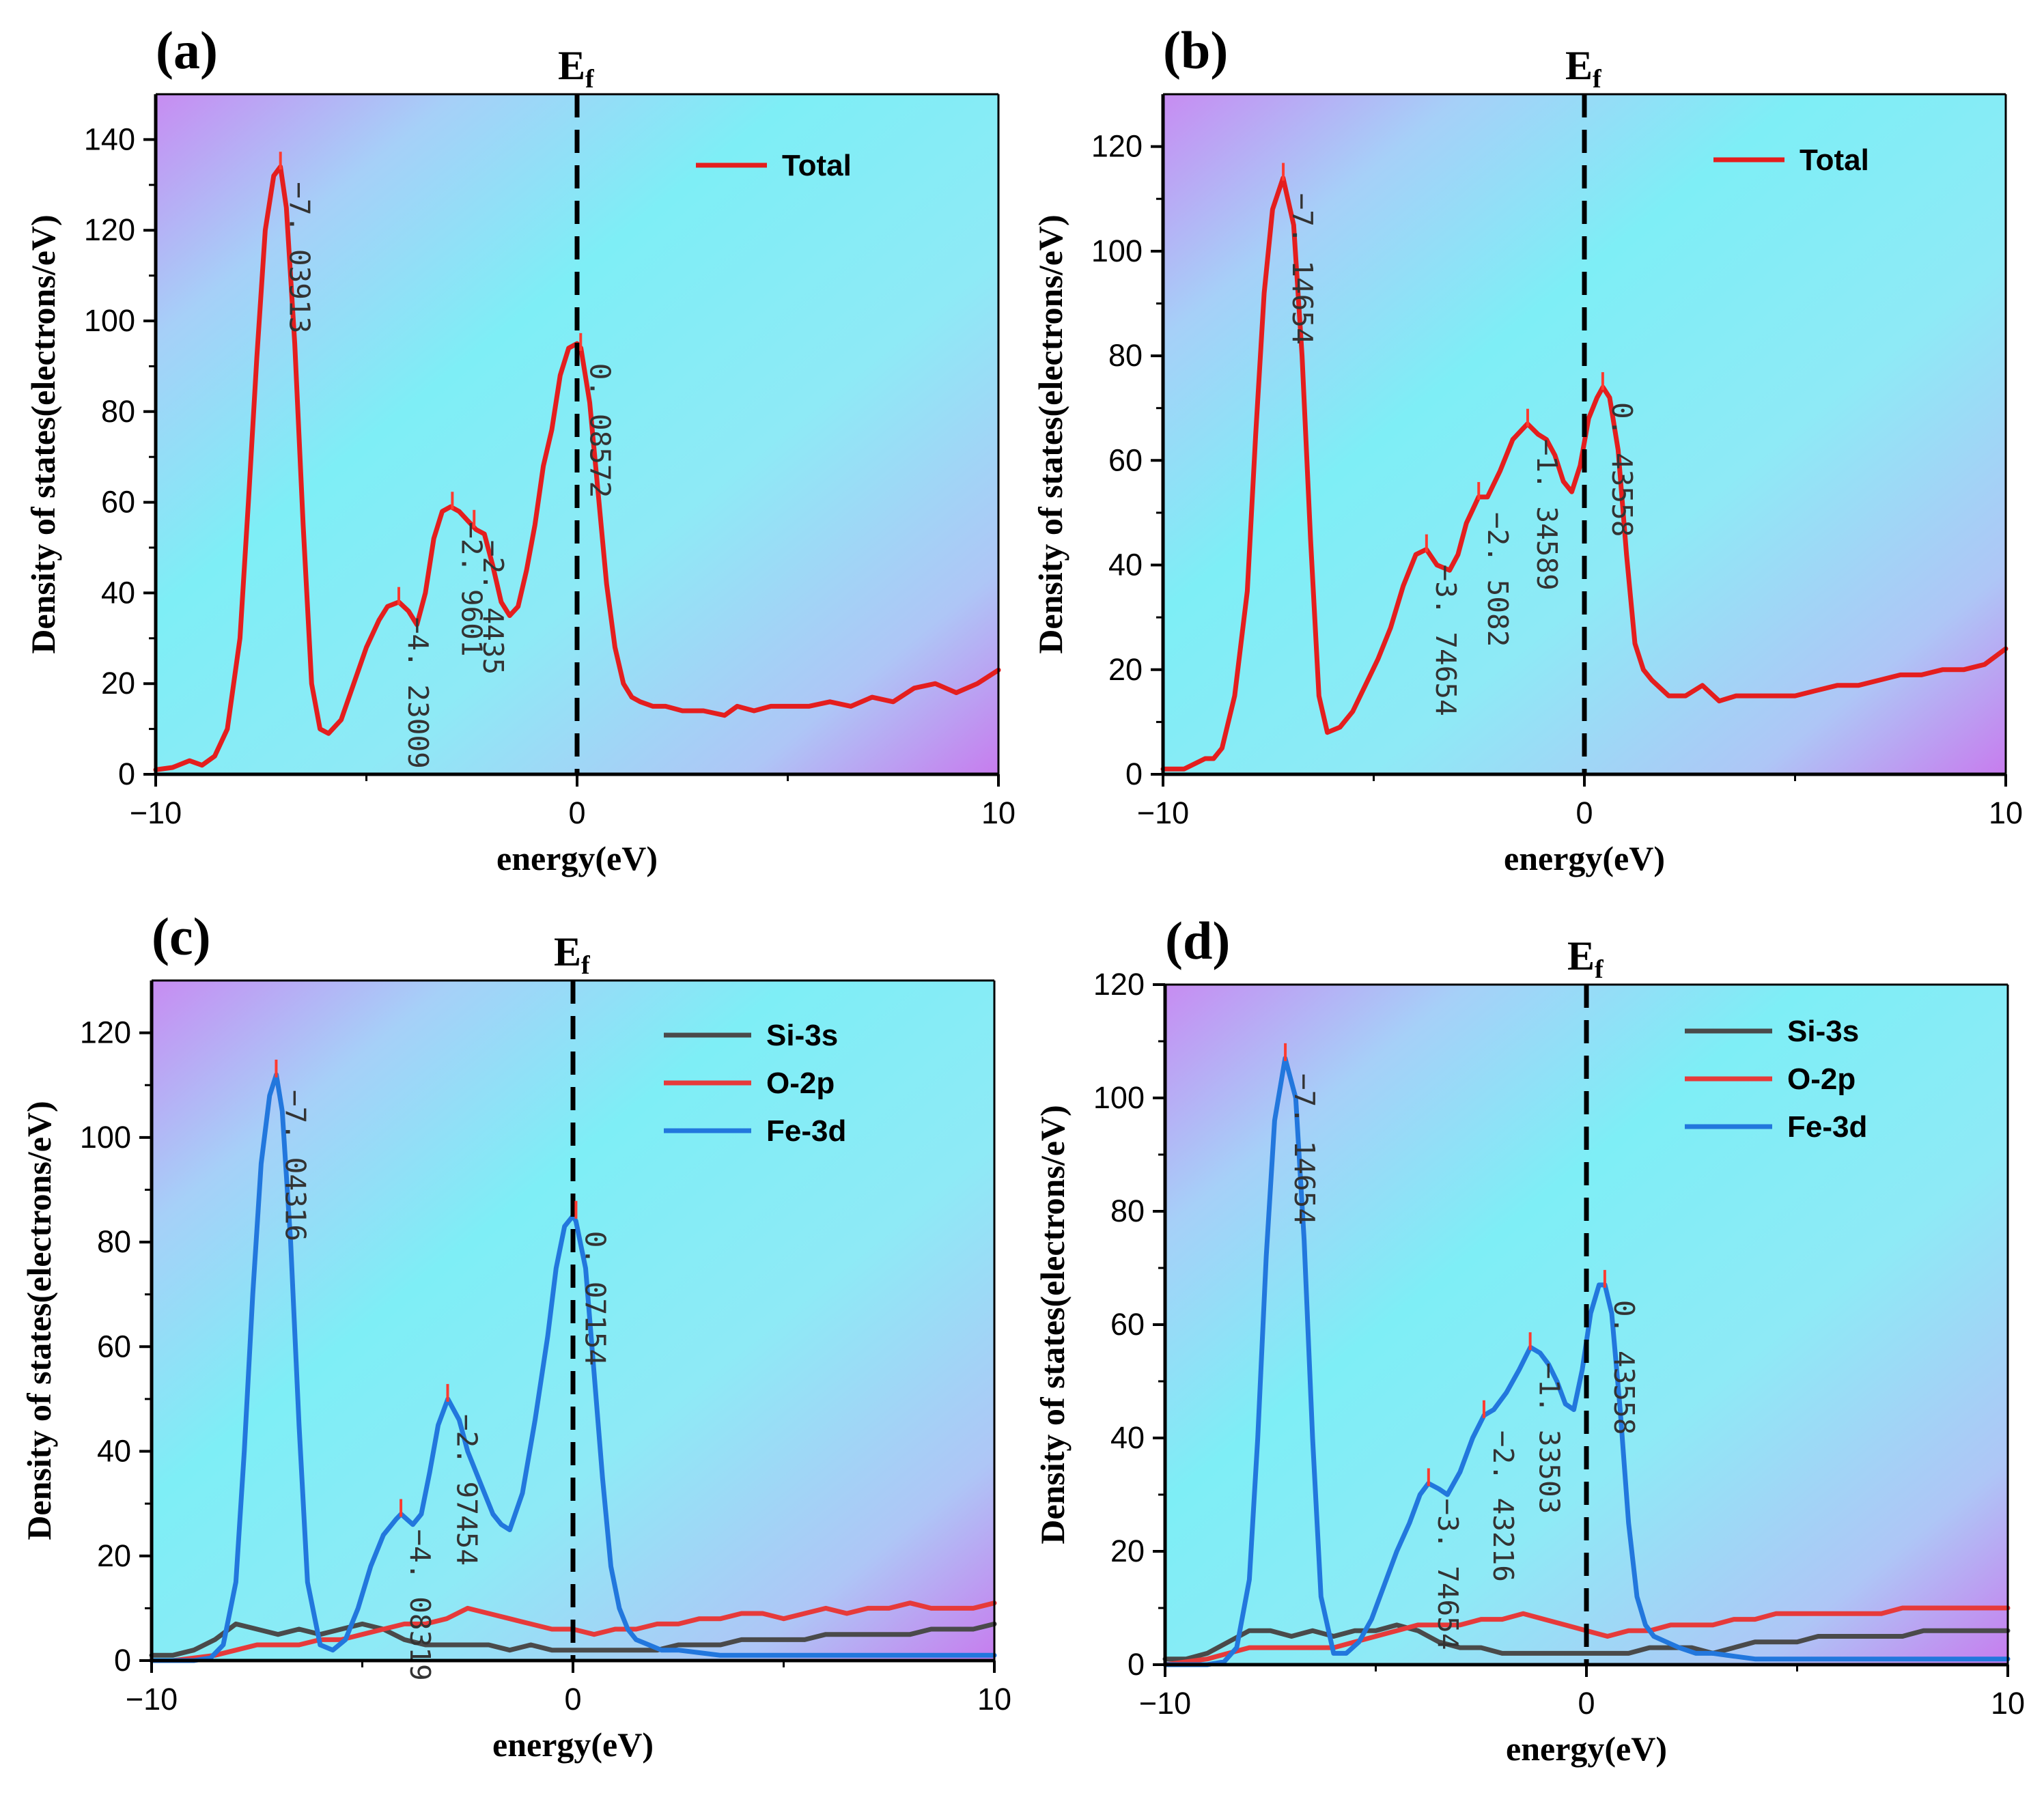 This screenshot has height=1806, width=2044. Describe the element at coordinates (1503, 1506) in the screenshot. I see `peak-label: −2. 43216` at that location.